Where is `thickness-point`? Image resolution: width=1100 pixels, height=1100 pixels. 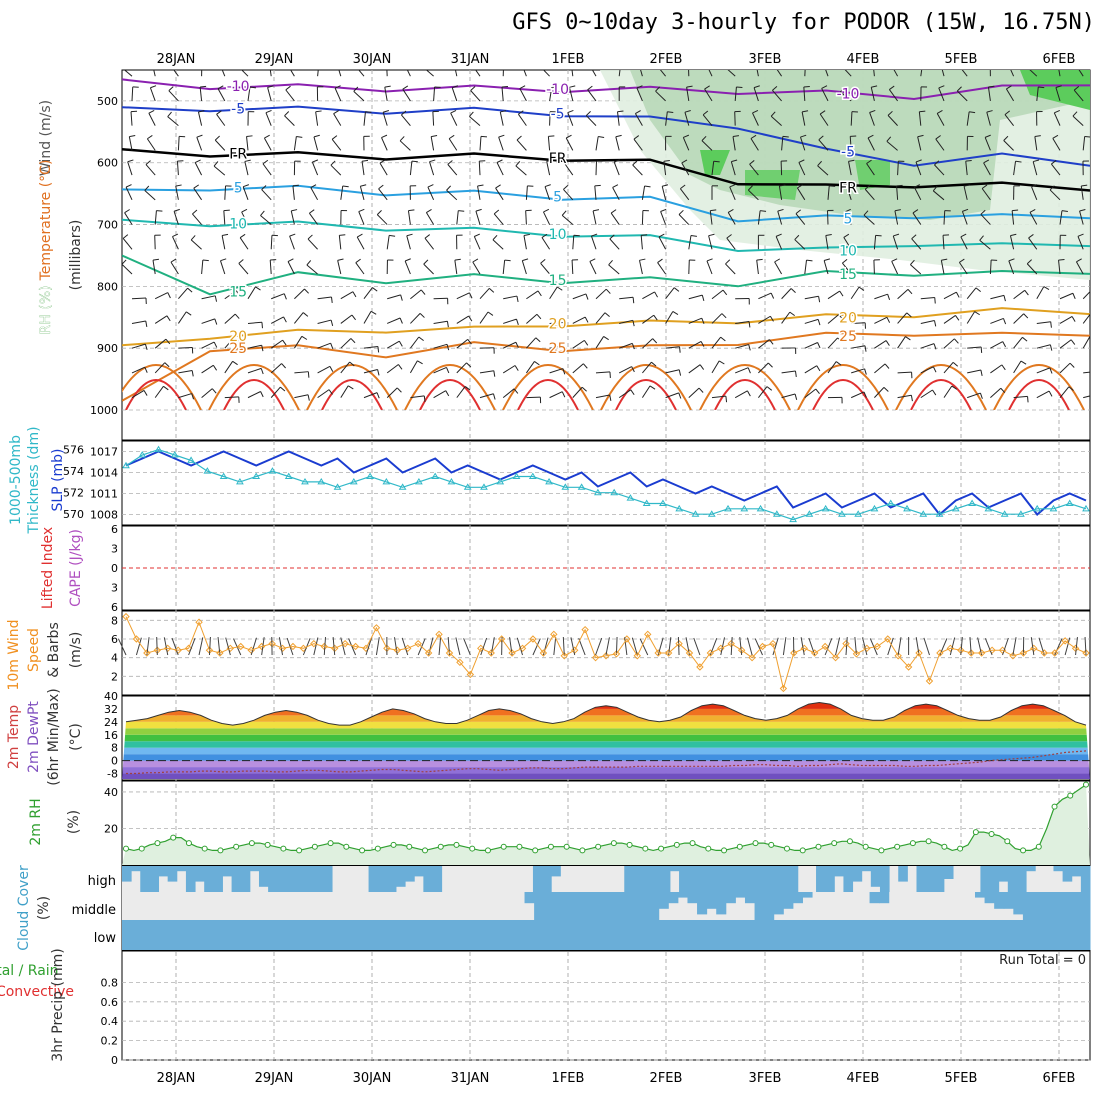
thickness-point is located at coordinates (435, 476).